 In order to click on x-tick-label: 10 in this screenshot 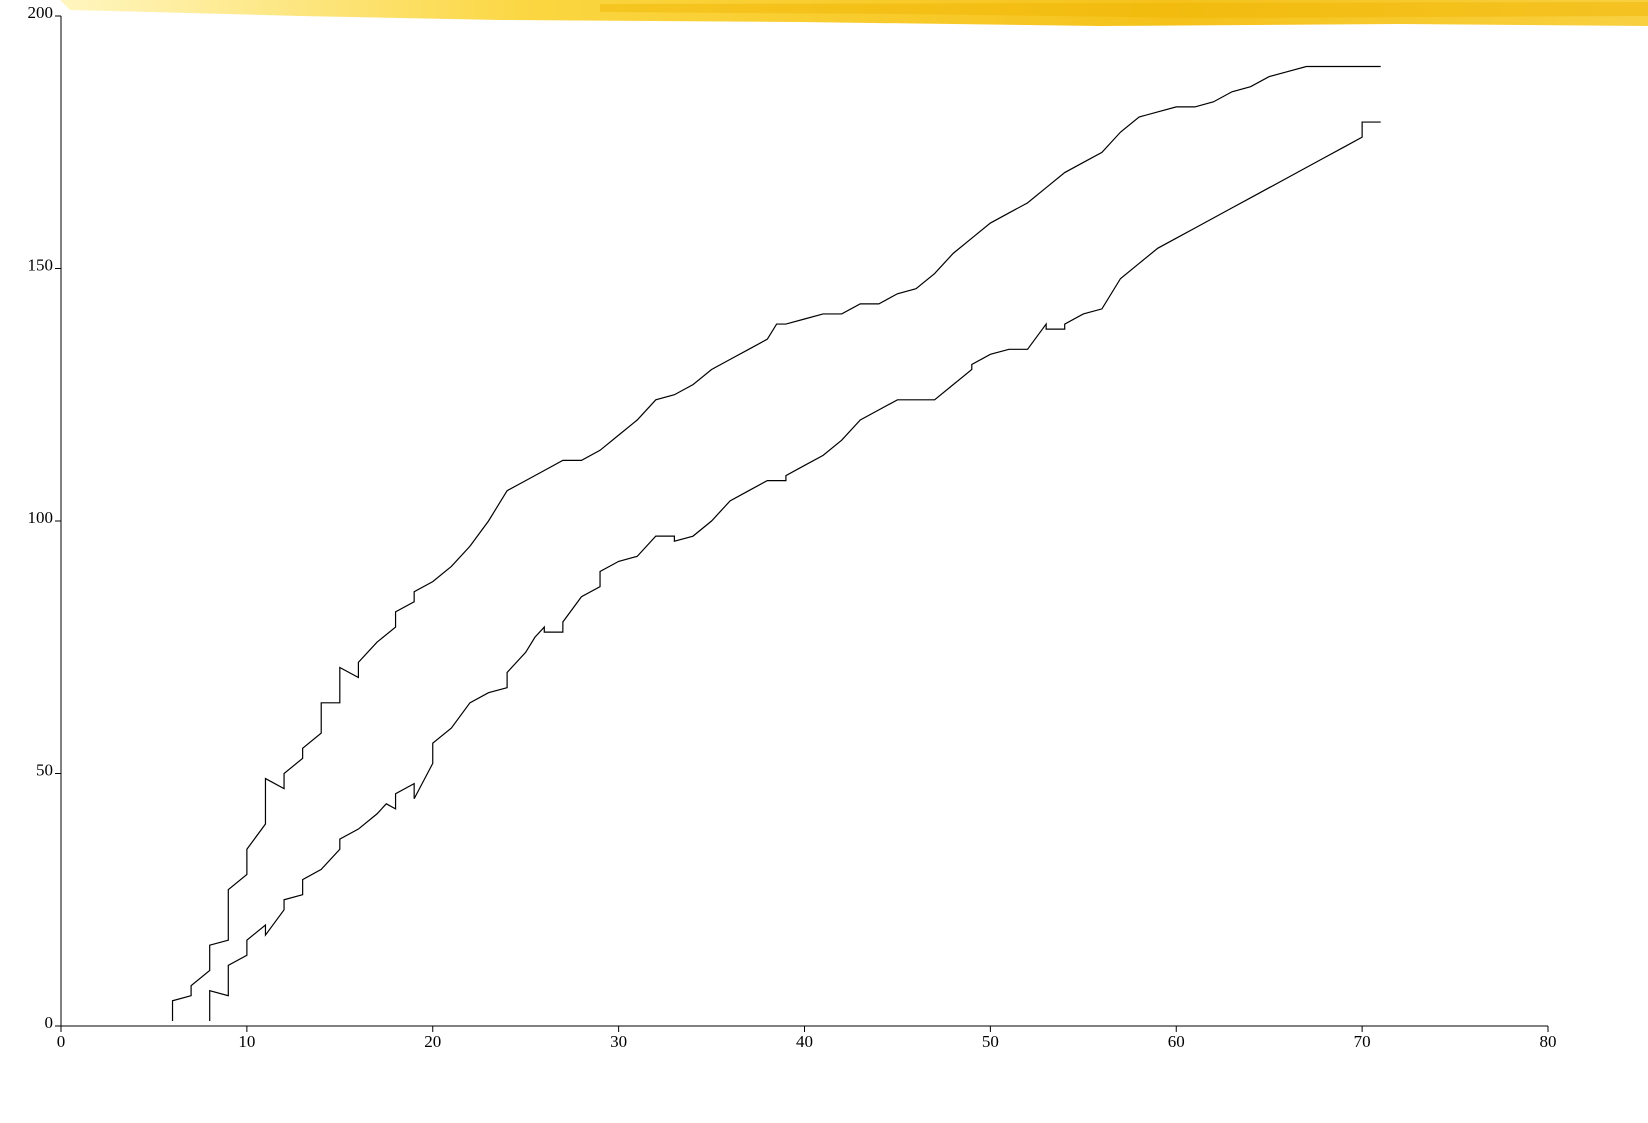, I will do `click(246, 1041)`.